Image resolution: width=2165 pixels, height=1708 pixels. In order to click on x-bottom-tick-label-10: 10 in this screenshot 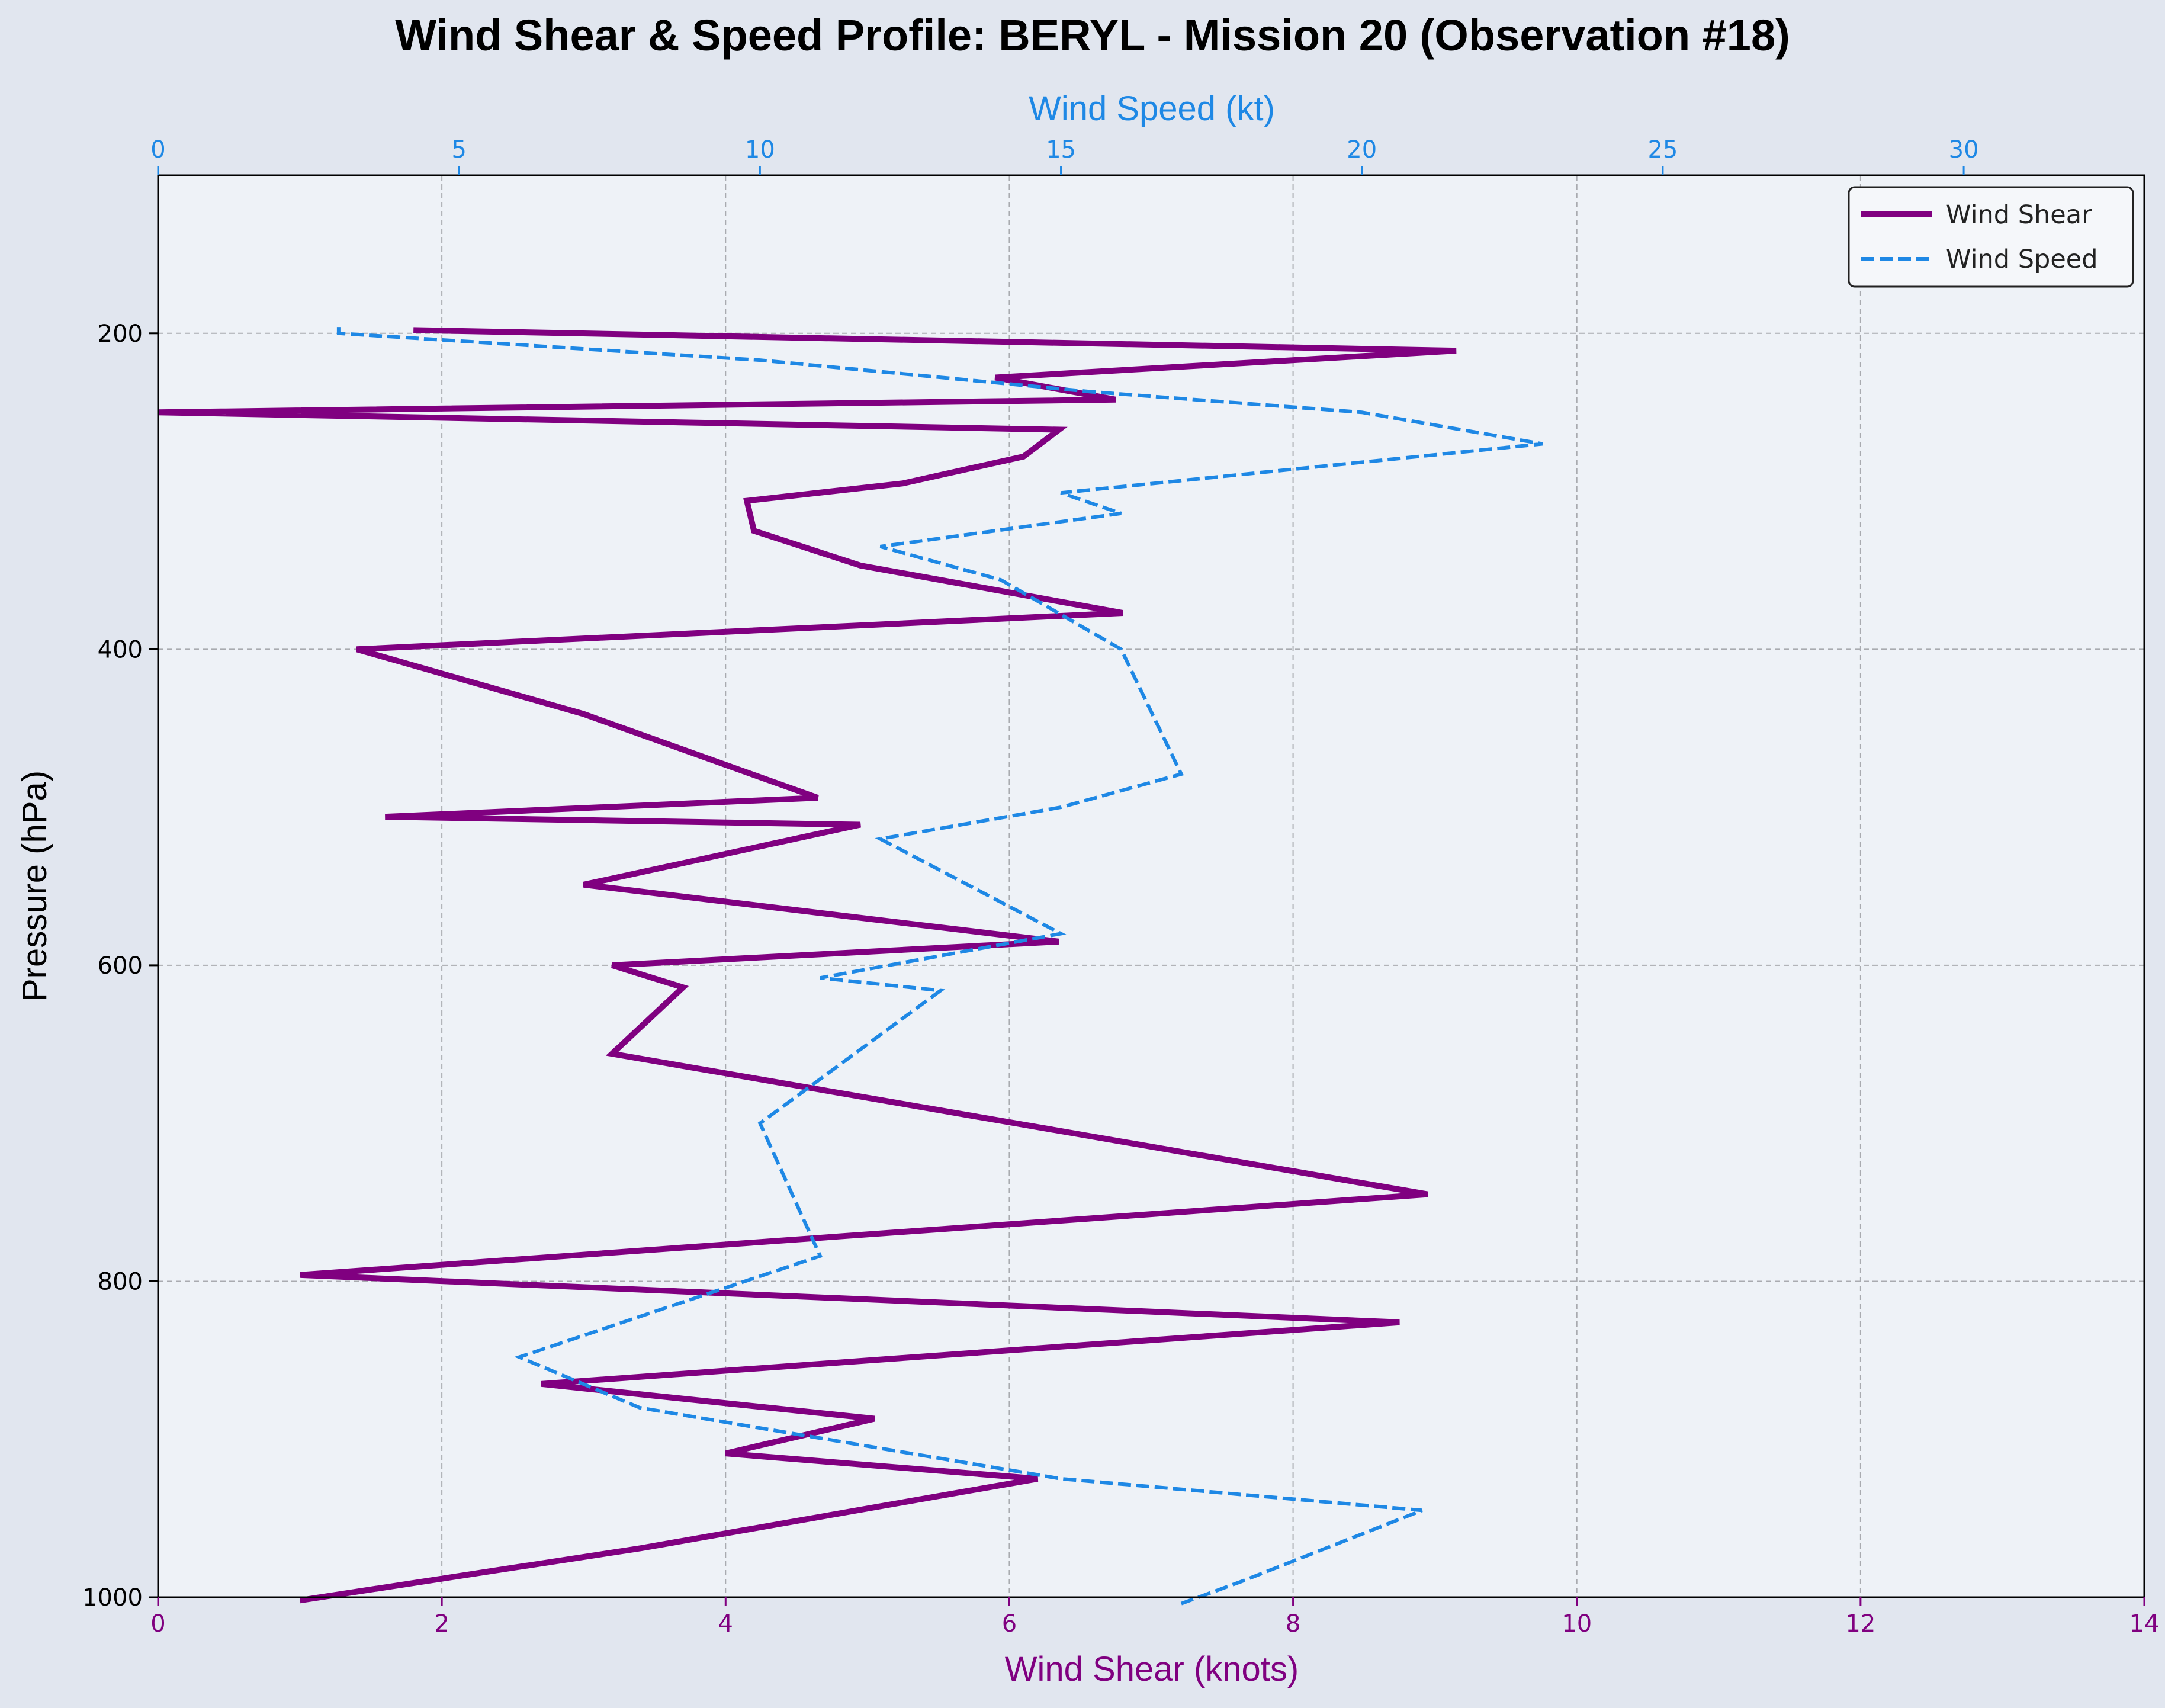, I will do `click(1577, 1624)`.